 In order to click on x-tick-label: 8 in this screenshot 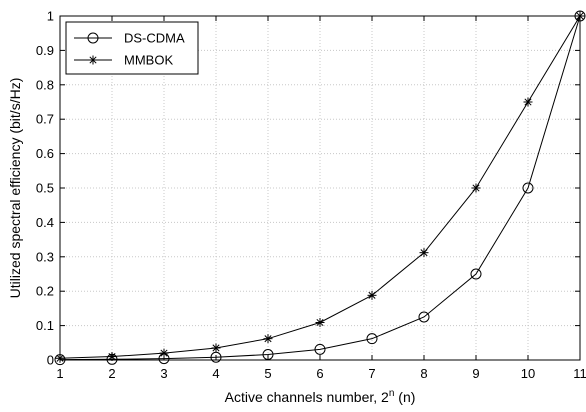, I will do `click(423, 373)`.